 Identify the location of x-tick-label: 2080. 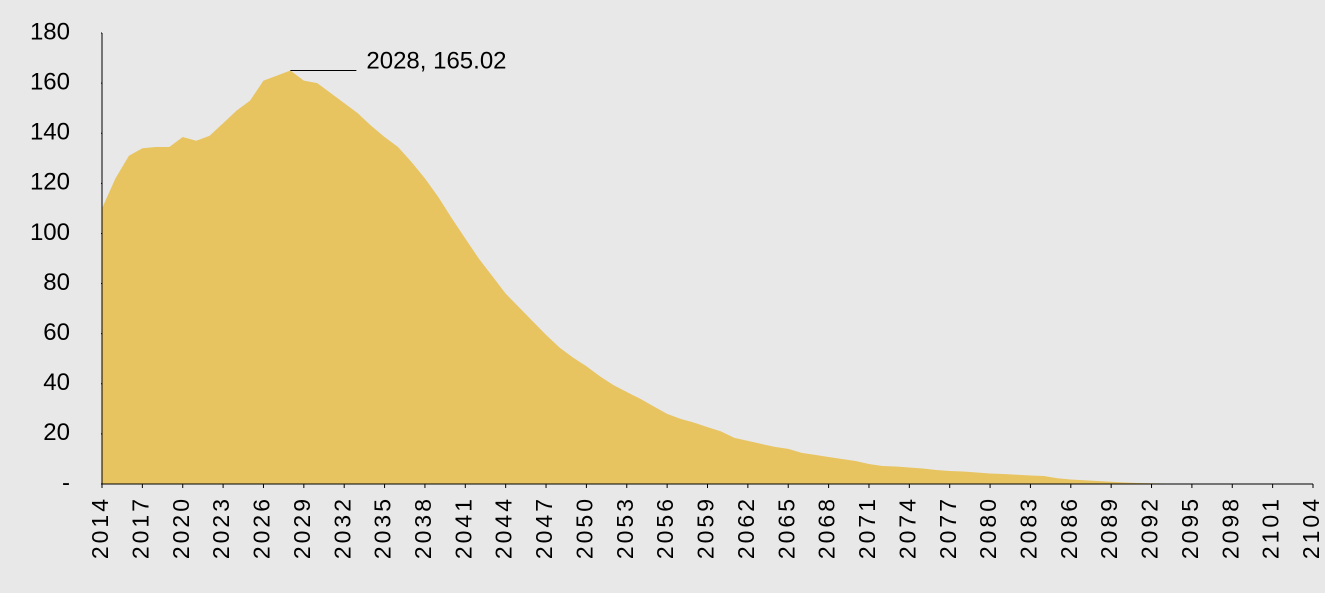
(988, 527).